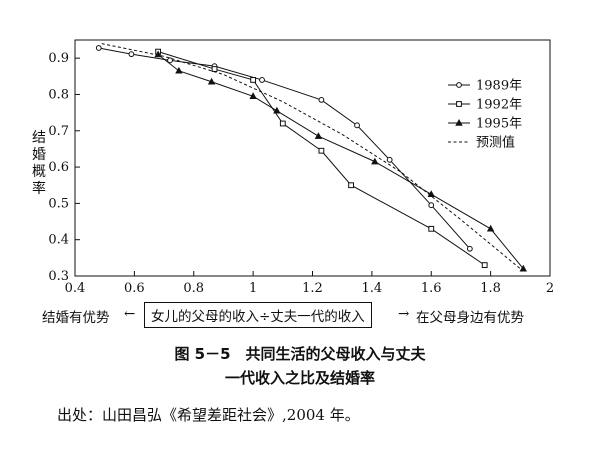  I want to click on y-tick-label: 0.9, so click(58, 58).